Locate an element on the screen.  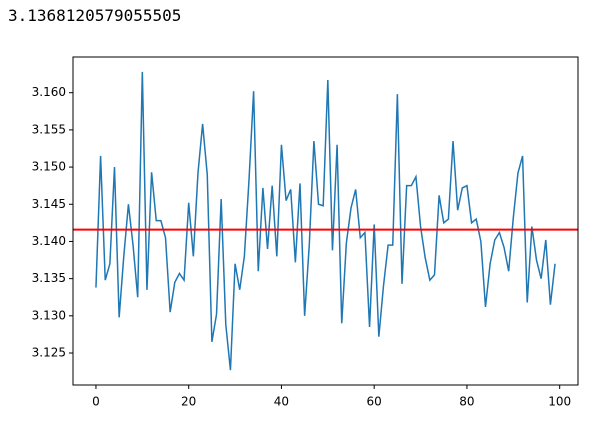
y-tick-label: 3.145 is located at coordinates (49, 204).